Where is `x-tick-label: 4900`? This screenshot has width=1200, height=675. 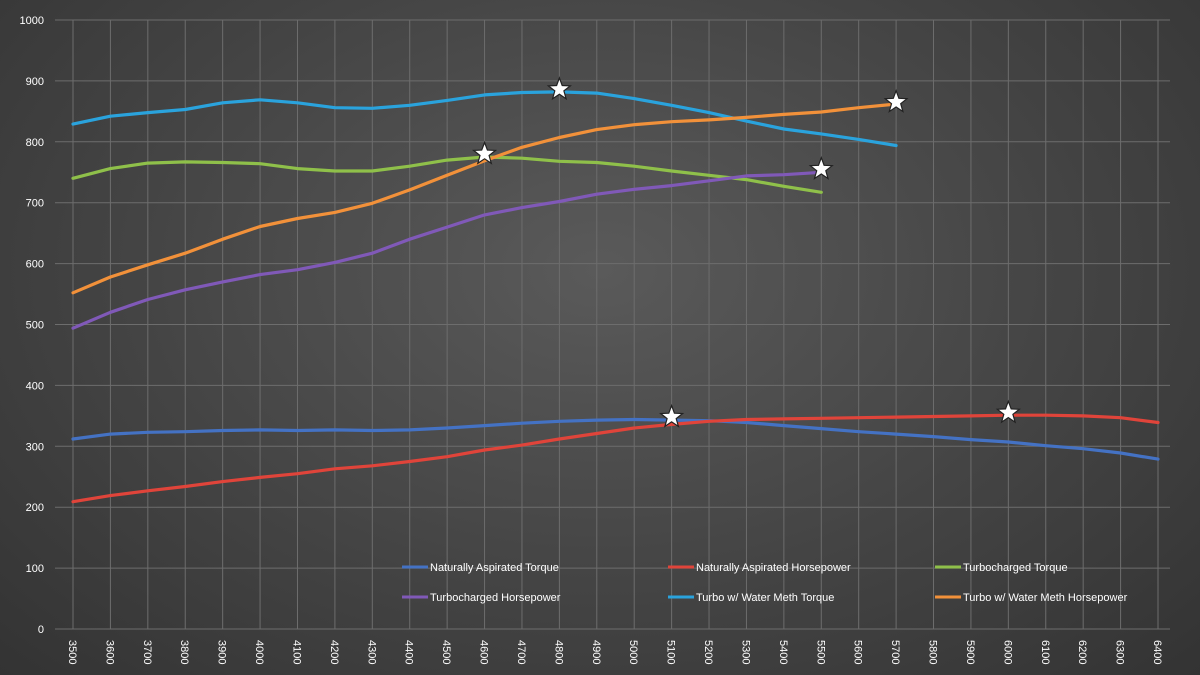 x-tick-label: 4900 is located at coordinates (596, 652).